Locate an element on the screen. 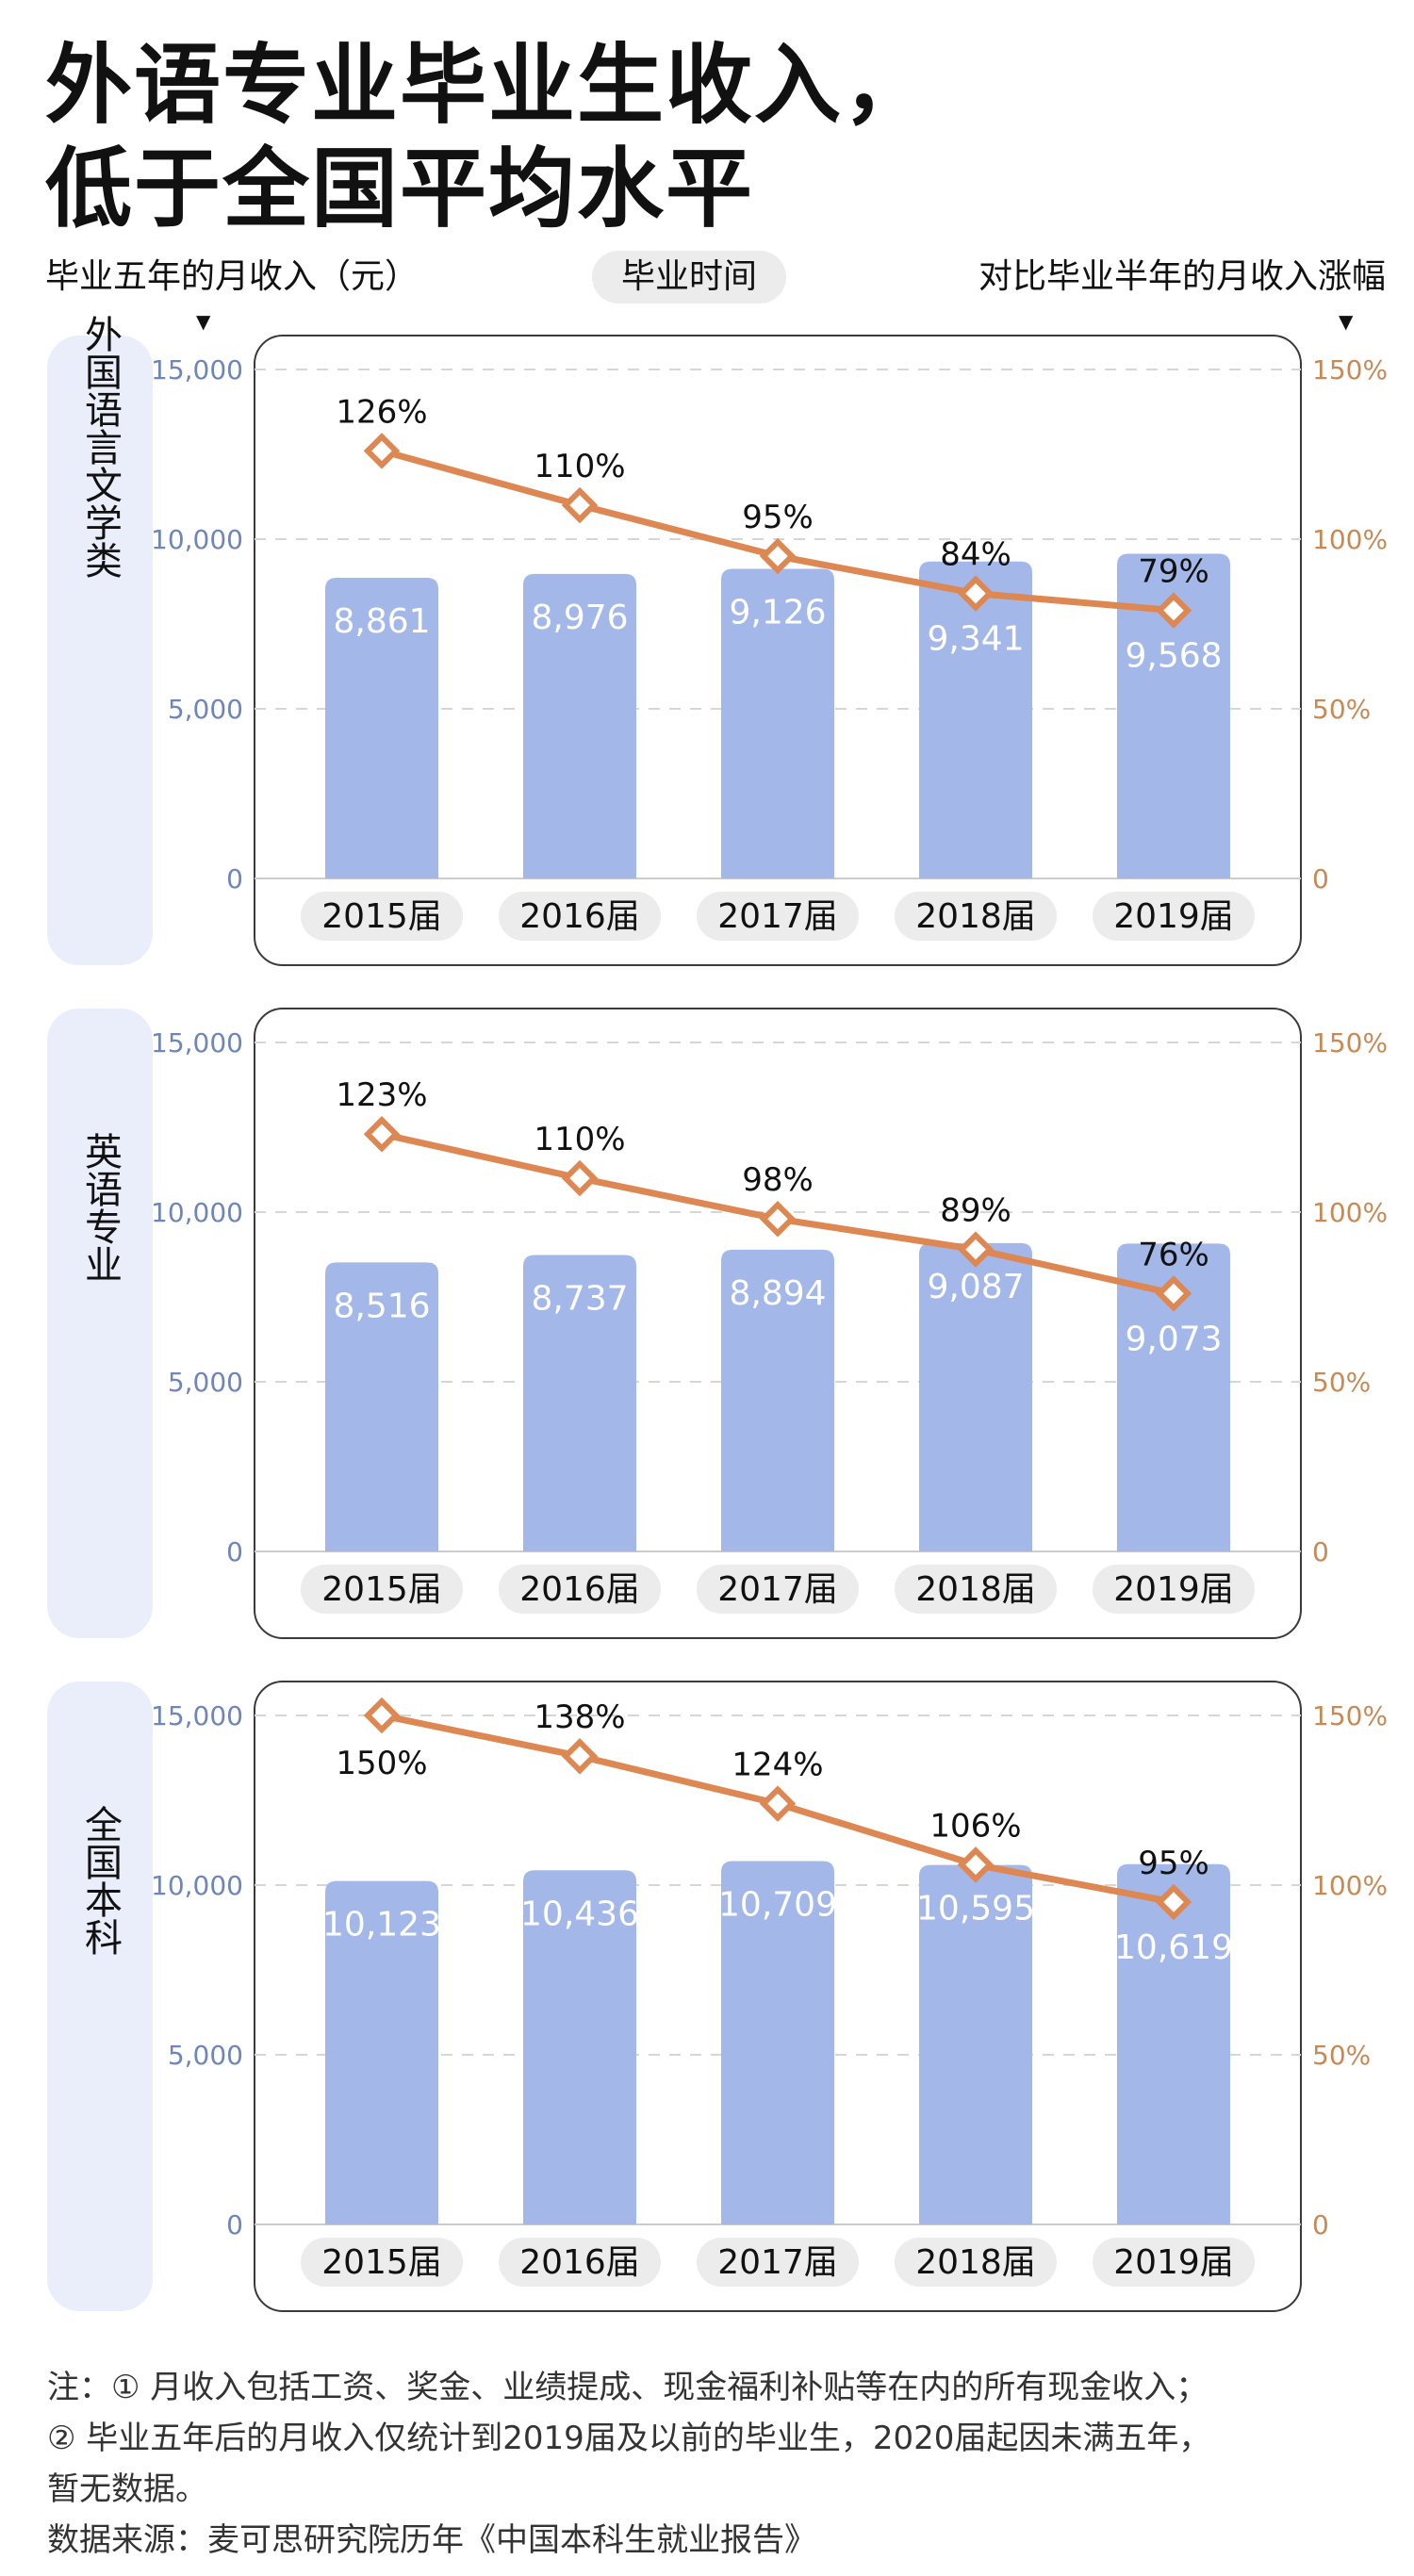  line-value-label: 106% is located at coordinates (975, 1826).